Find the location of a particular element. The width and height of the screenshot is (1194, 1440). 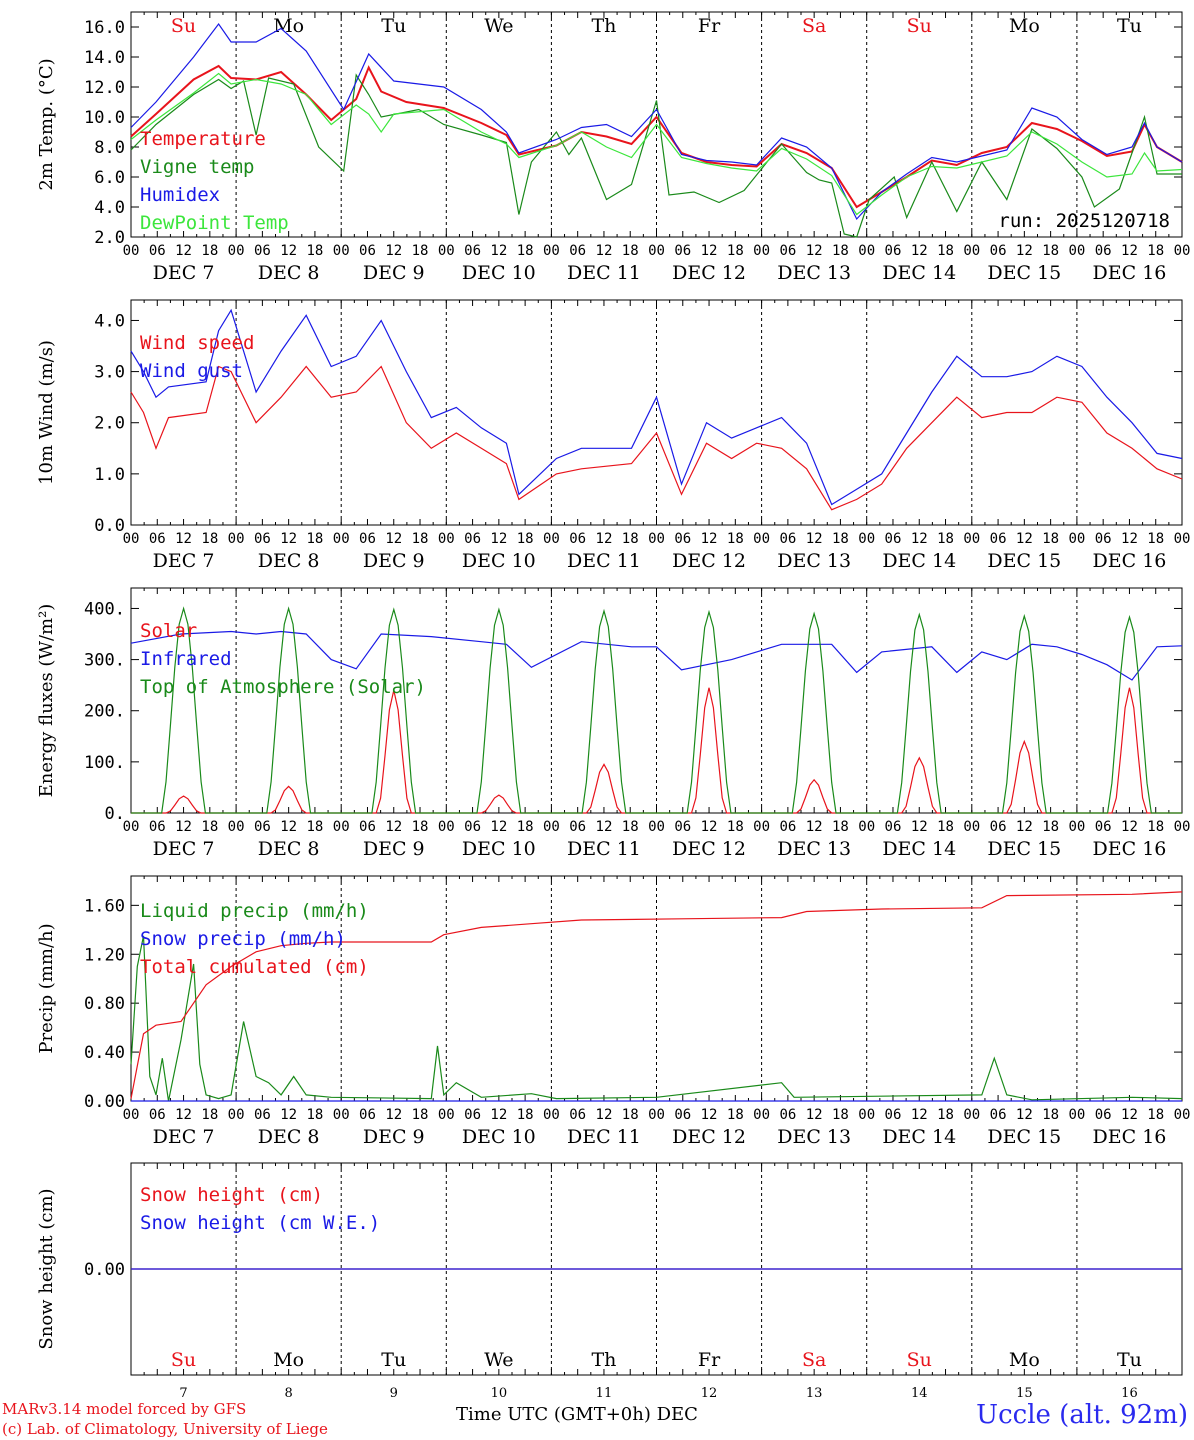

day-label: DEC 7 is located at coordinates (184, 849).